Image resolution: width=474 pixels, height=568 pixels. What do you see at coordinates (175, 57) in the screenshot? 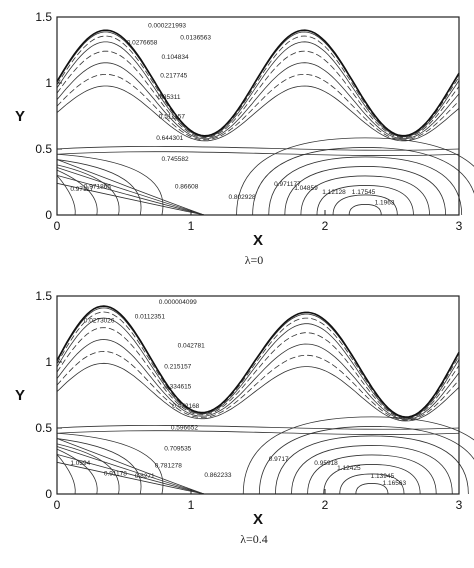
I see `contour-label: 0.104834` at bounding box center [175, 57].